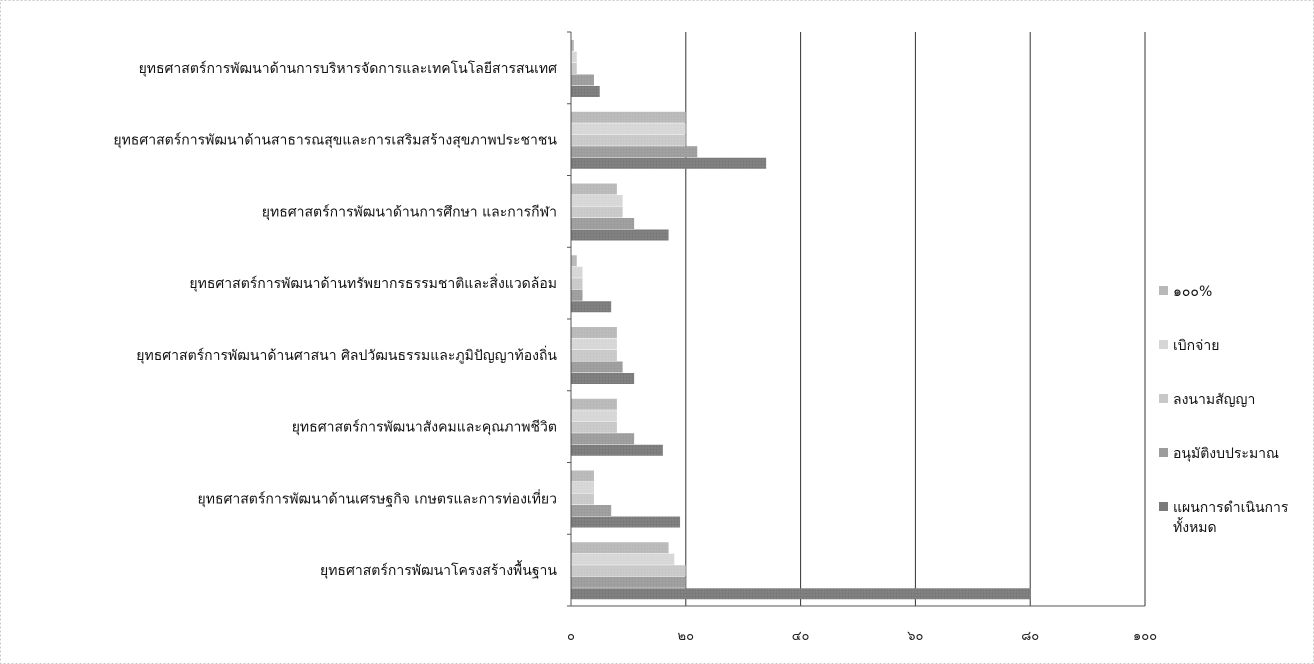  I want to click on legend-label-line2: ทั้งหมด, so click(1195, 526).